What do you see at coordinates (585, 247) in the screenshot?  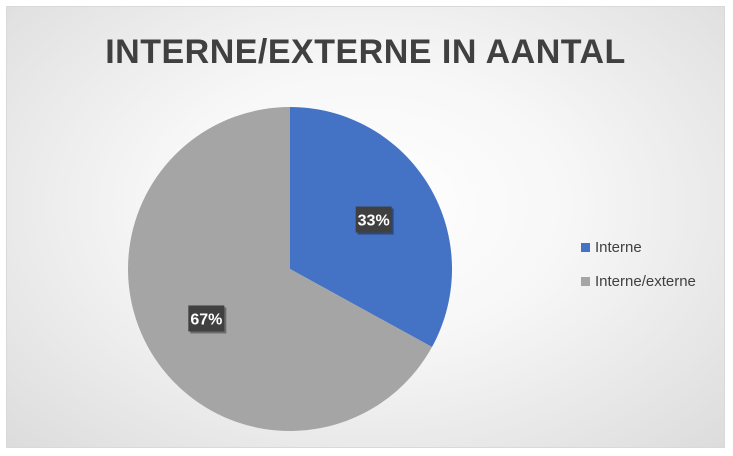 I see `legend-swatch-interne` at bounding box center [585, 247].